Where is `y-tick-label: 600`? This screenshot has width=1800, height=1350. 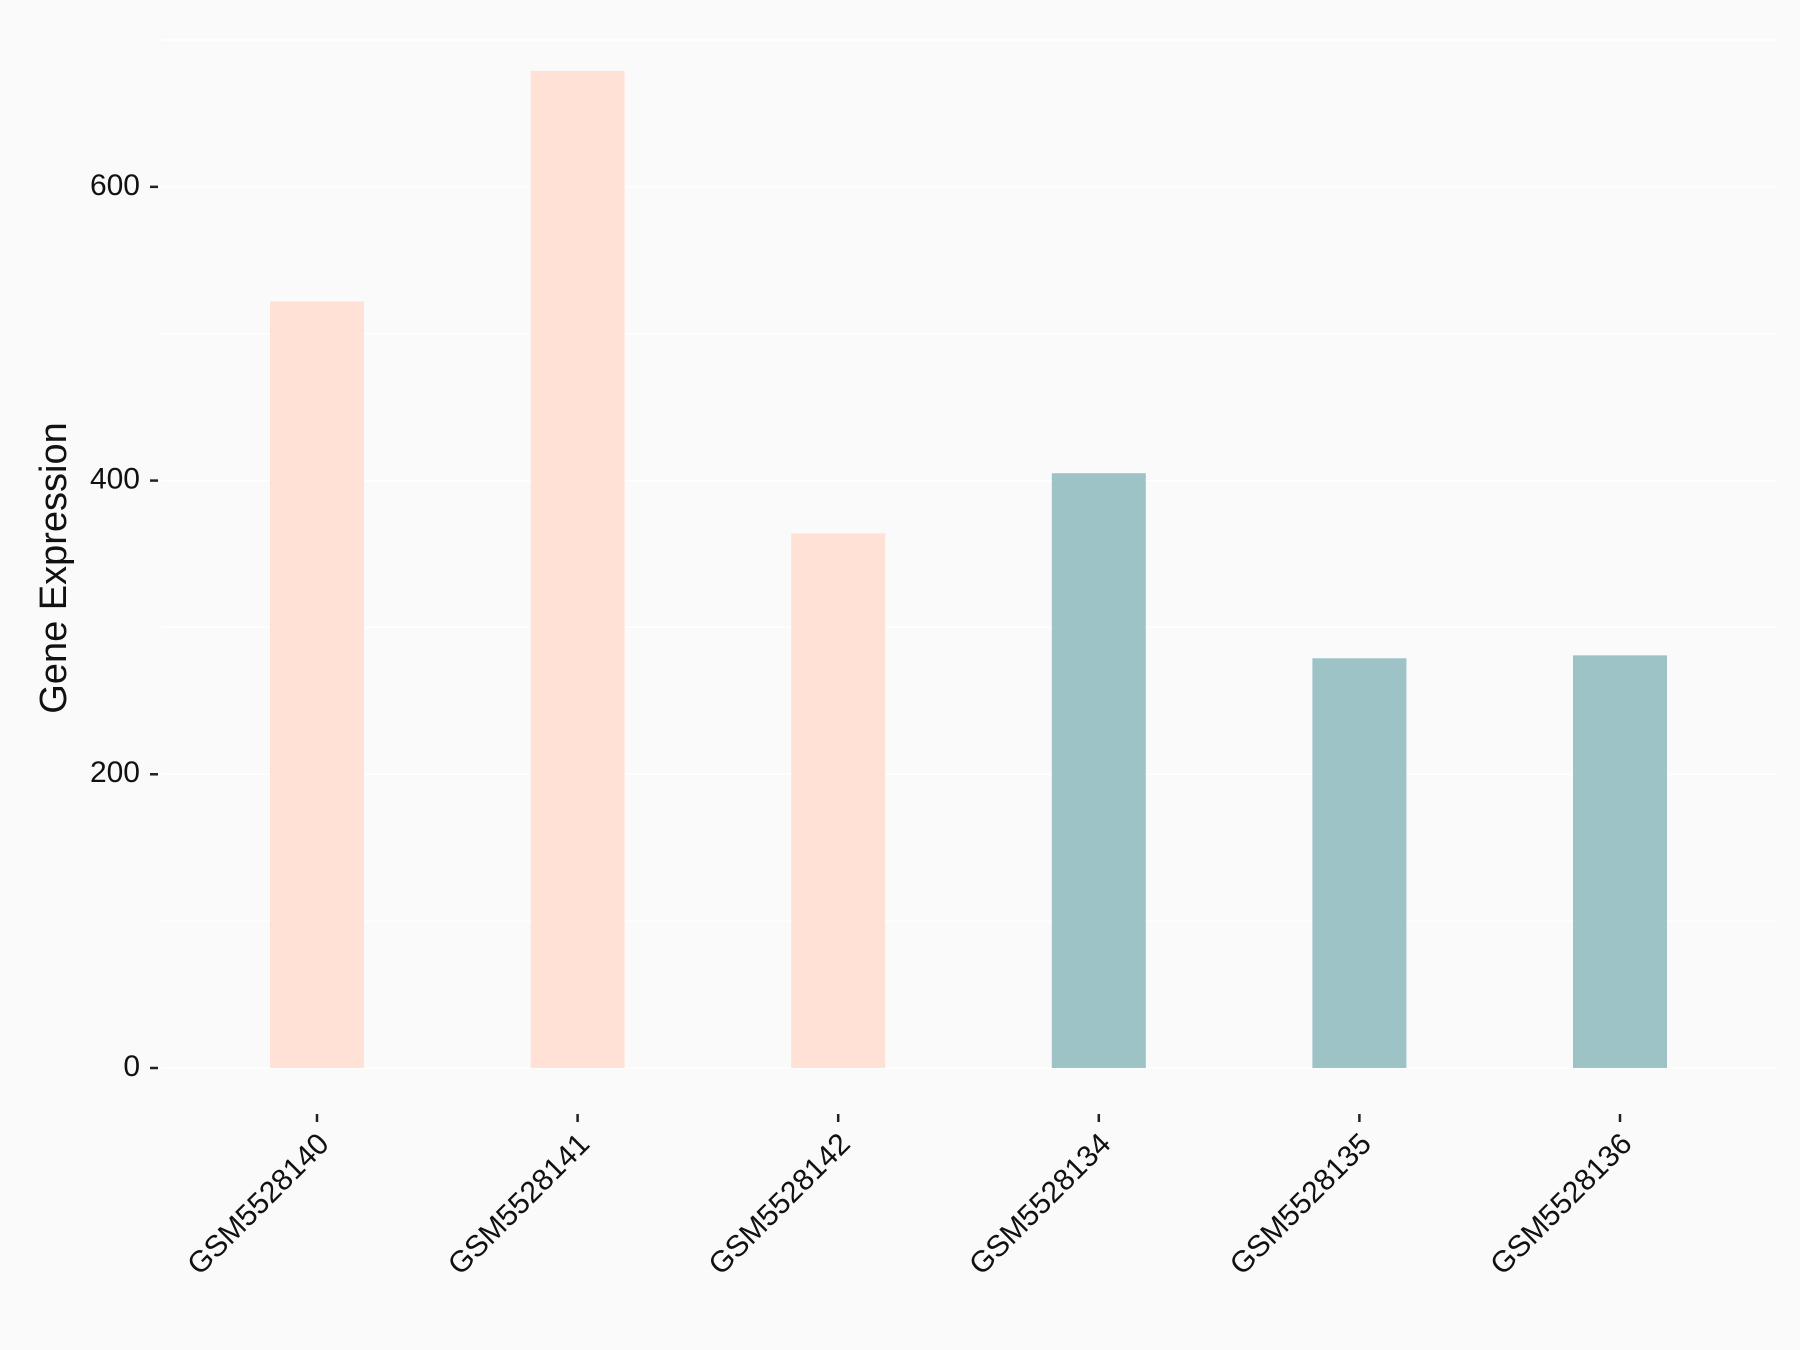
y-tick-label: 600 is located at coordinates (115, 185).